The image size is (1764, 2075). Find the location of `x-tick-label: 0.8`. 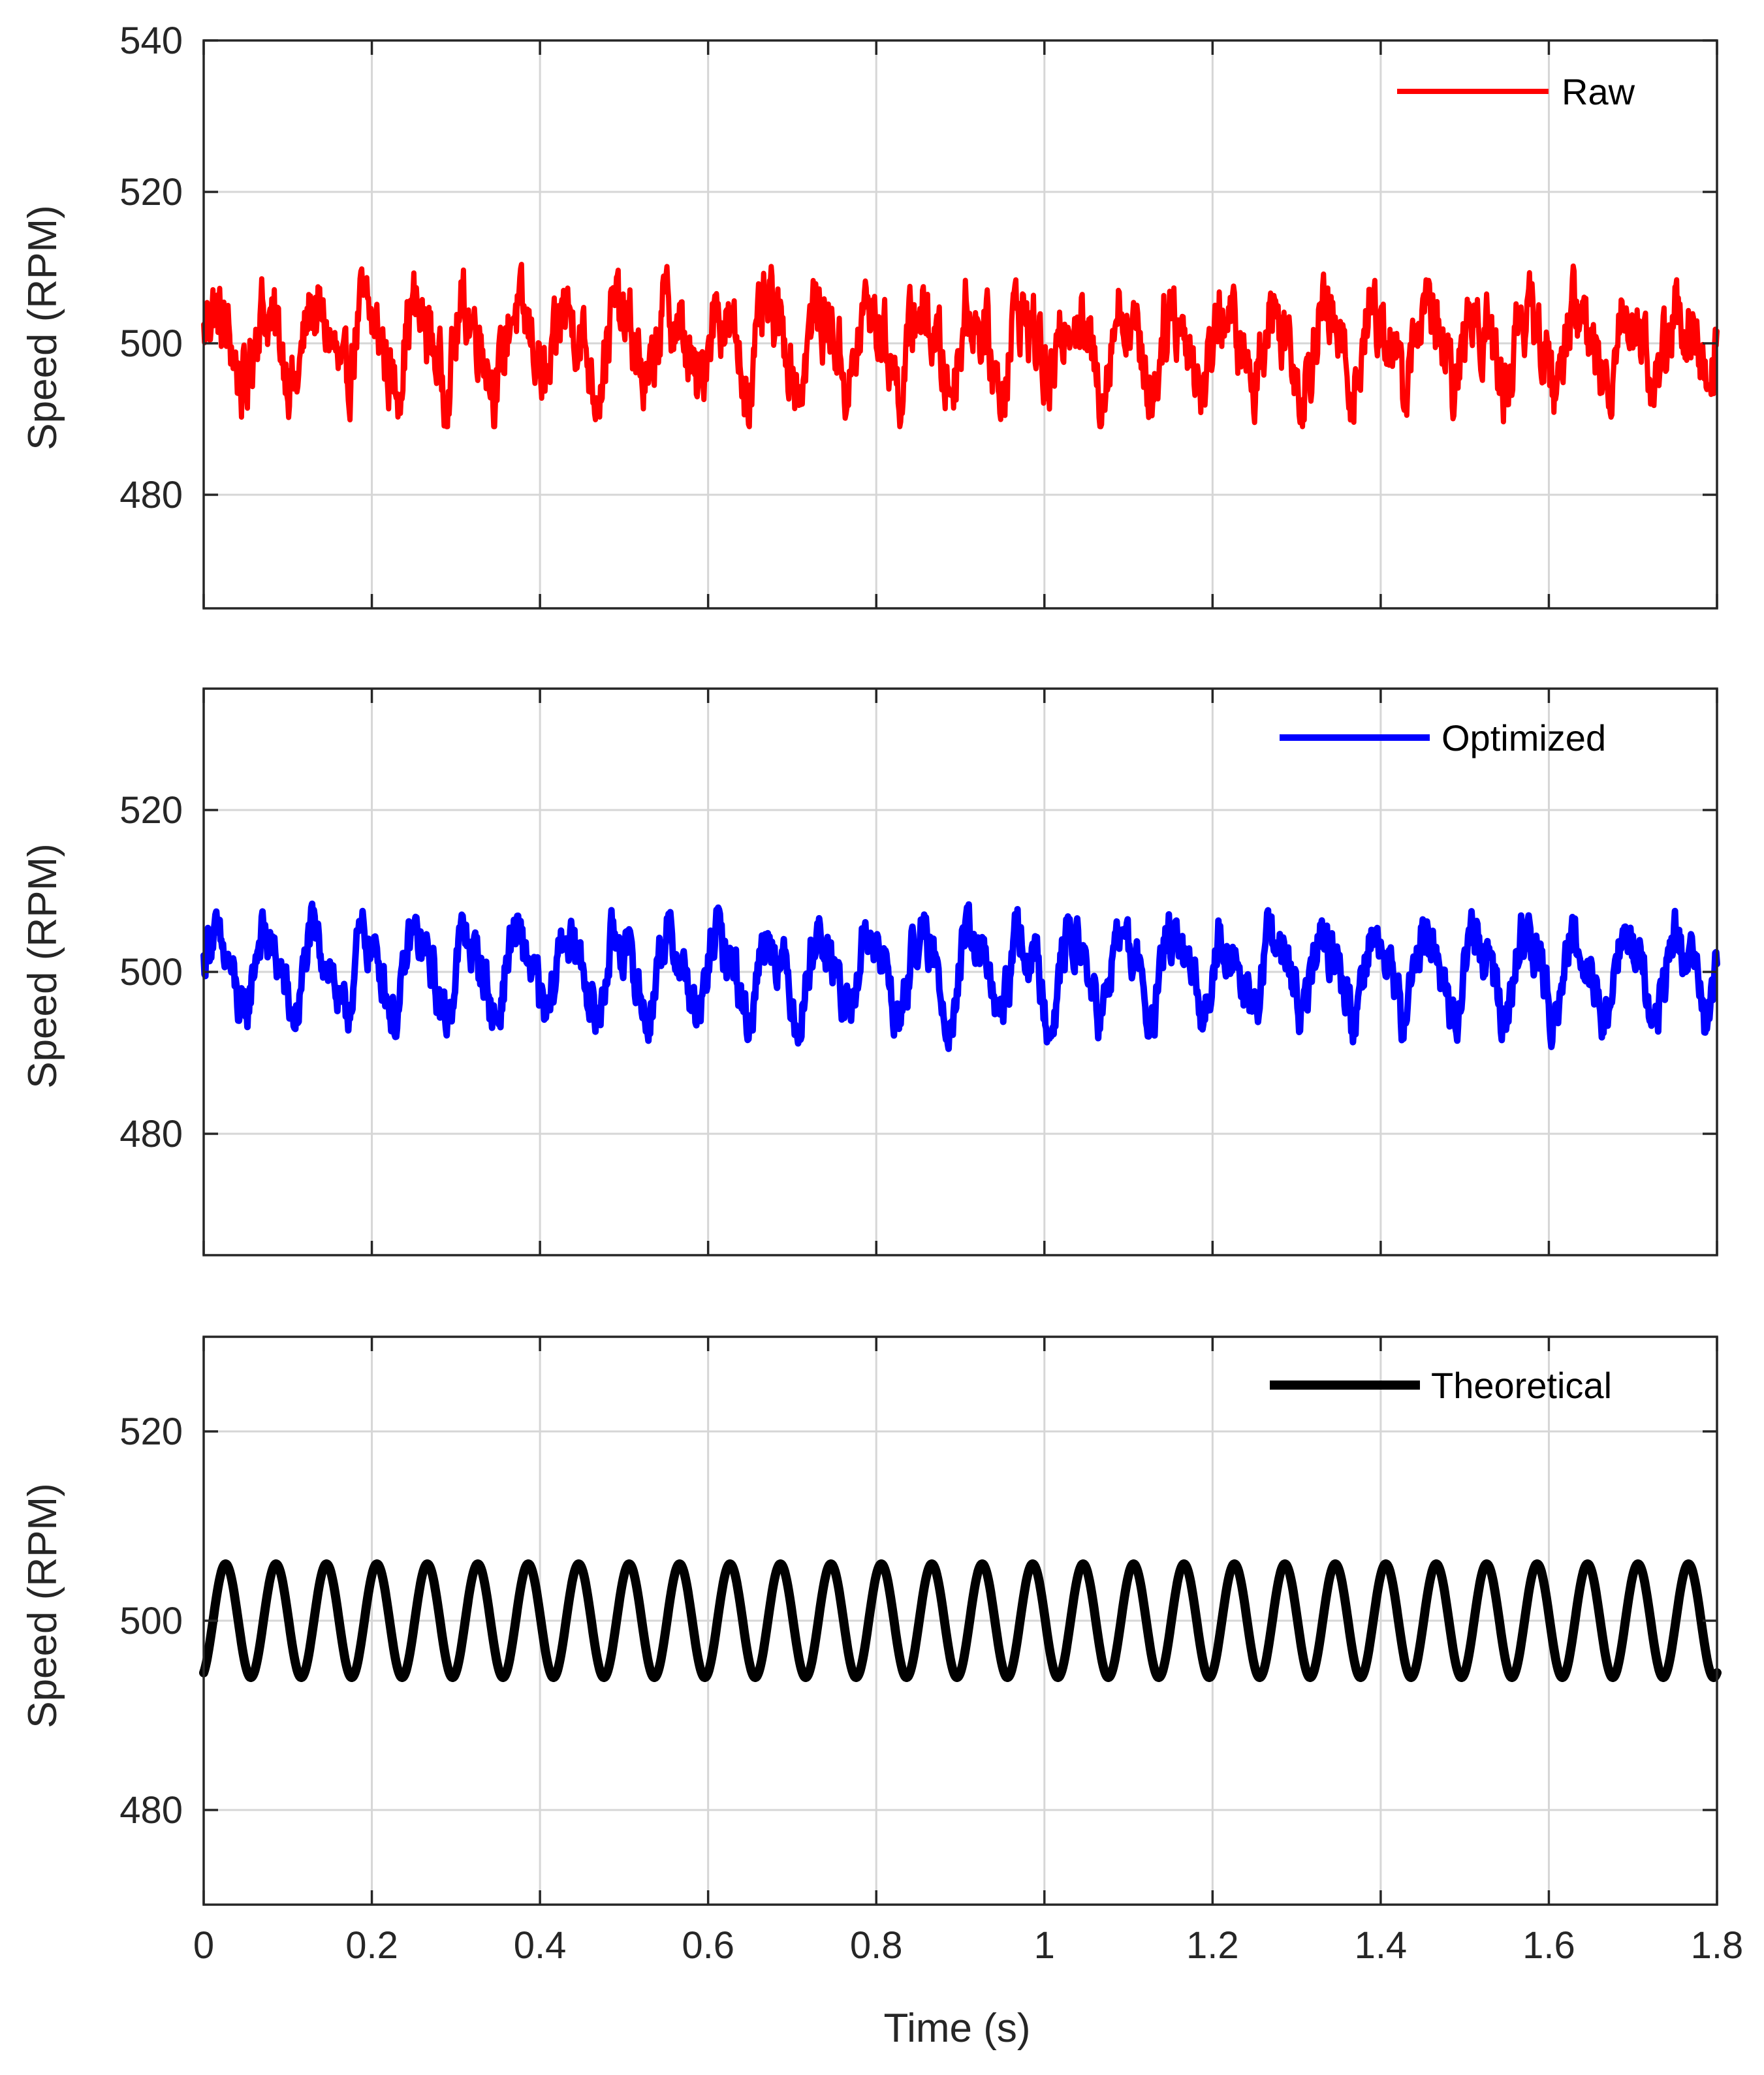

x-tick-label: 0.8 is located at coordinates (876, 1945).